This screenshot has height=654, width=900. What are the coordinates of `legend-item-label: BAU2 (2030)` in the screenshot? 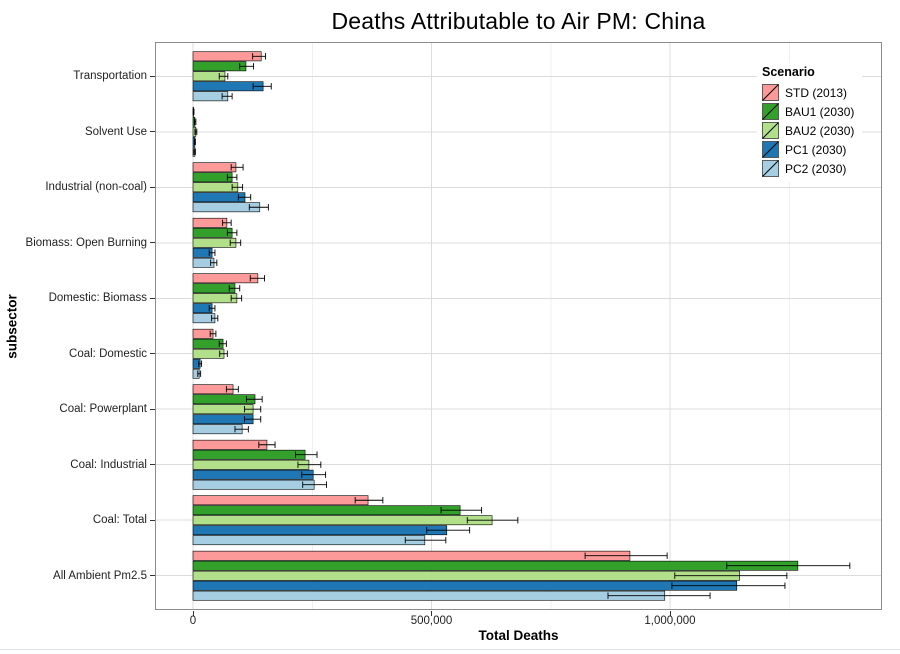 It's located at (820, 130).